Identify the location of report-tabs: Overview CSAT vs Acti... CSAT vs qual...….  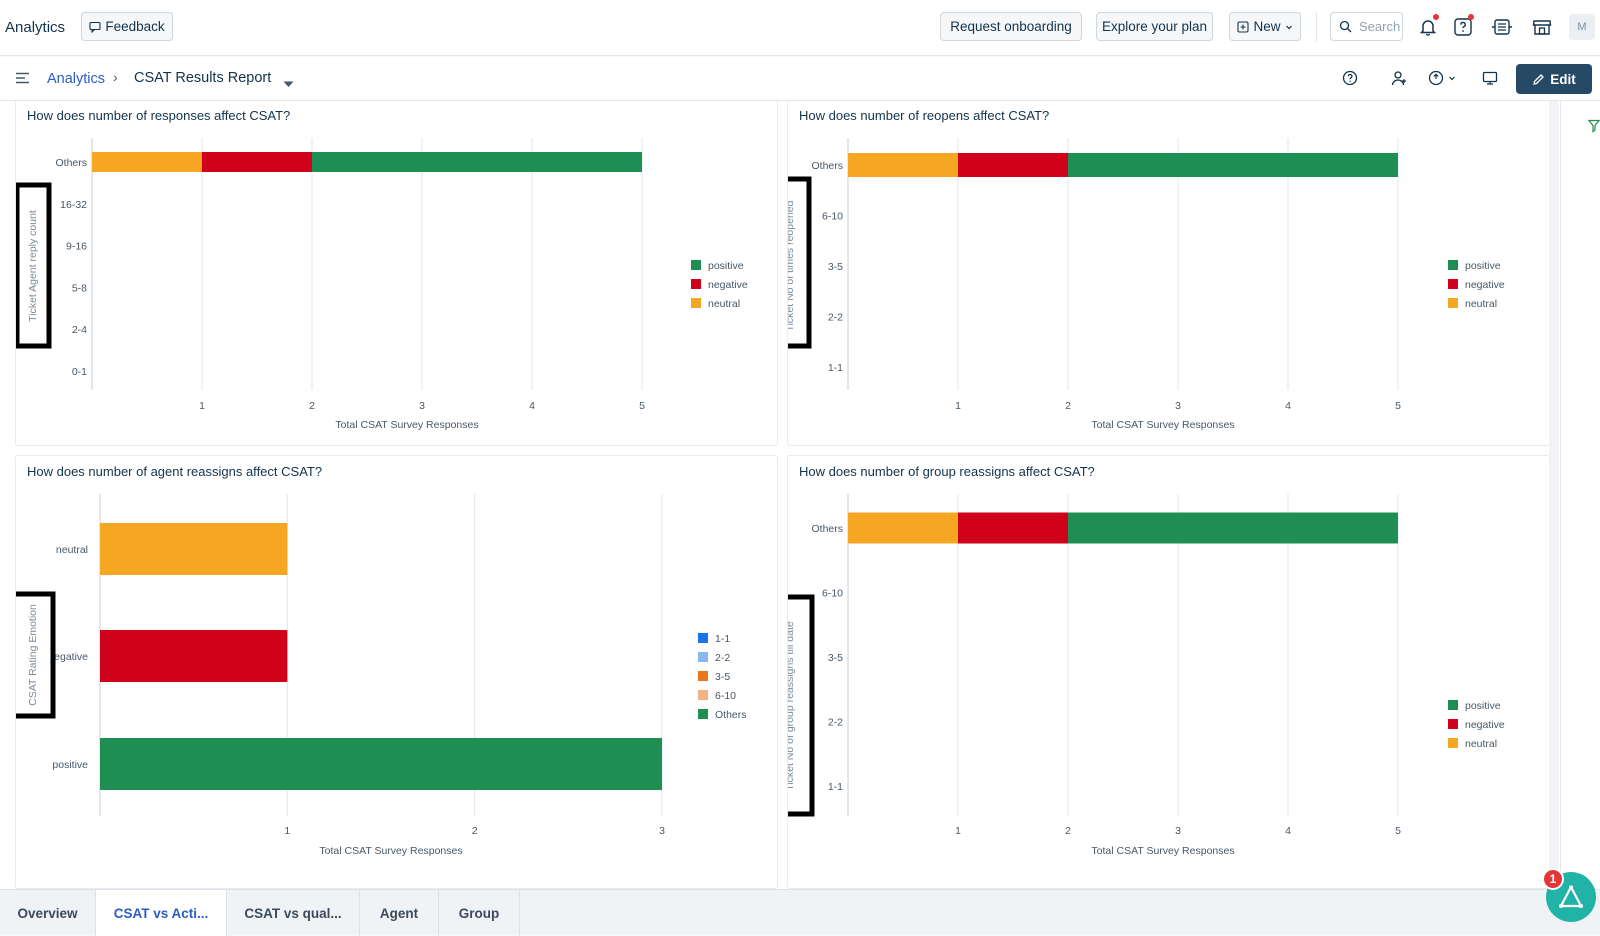
(800, 912).